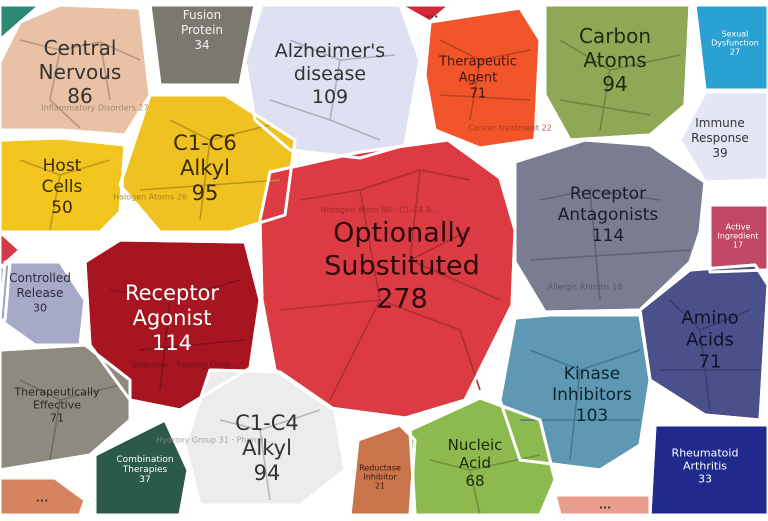 The image size is (768, 521). What do you see at coordinates (402, 233) in the screenshot?
I see `cell-label: Optionally` at bounding box center [402, 233].